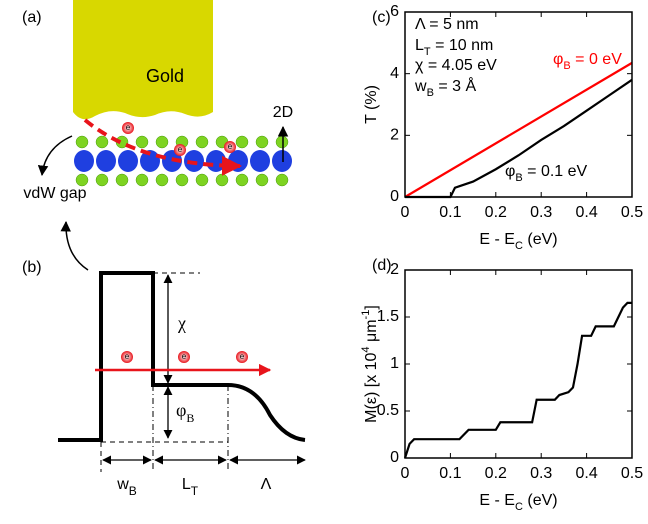 This screenshot has height=524, width=648. I want to click on annotation: Λ = 5 nm, so click(447, 24).